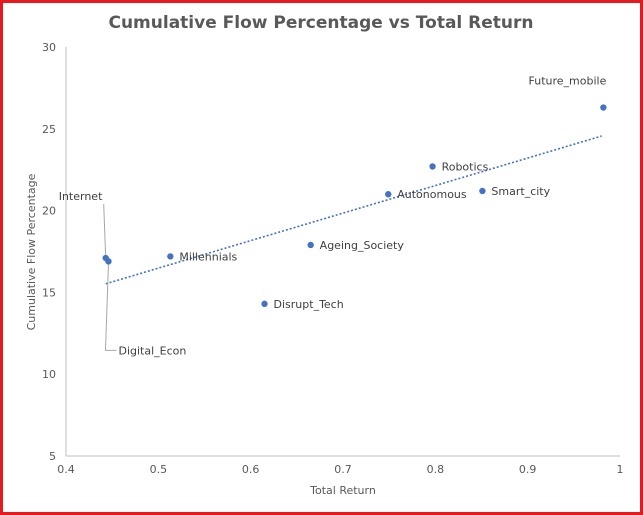 Image resolution: width=643 pixels, height=515 pixels. What do you see at coordinates (159, 469) in the screenshot?
I see `x-tick-label: 0.5` at bounding box center [159, 469].